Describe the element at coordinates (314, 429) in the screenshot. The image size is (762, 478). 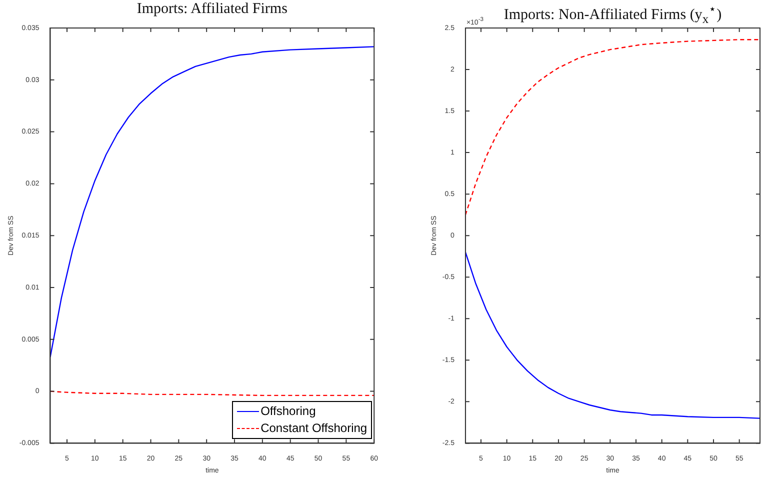
I see `legend-label: Constant Offshoring` at that location.